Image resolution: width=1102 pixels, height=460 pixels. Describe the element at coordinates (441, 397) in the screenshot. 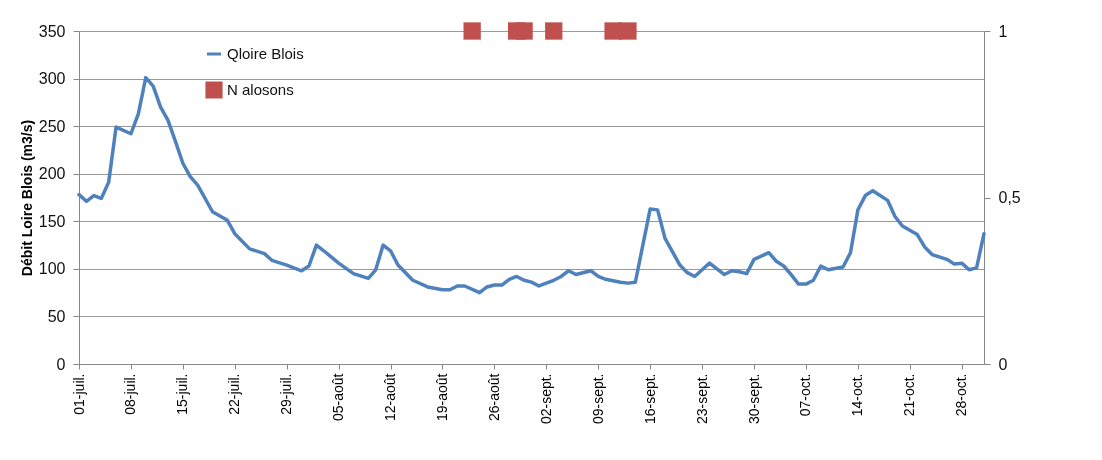

I see `x-tick-label: 19-août` at that location.